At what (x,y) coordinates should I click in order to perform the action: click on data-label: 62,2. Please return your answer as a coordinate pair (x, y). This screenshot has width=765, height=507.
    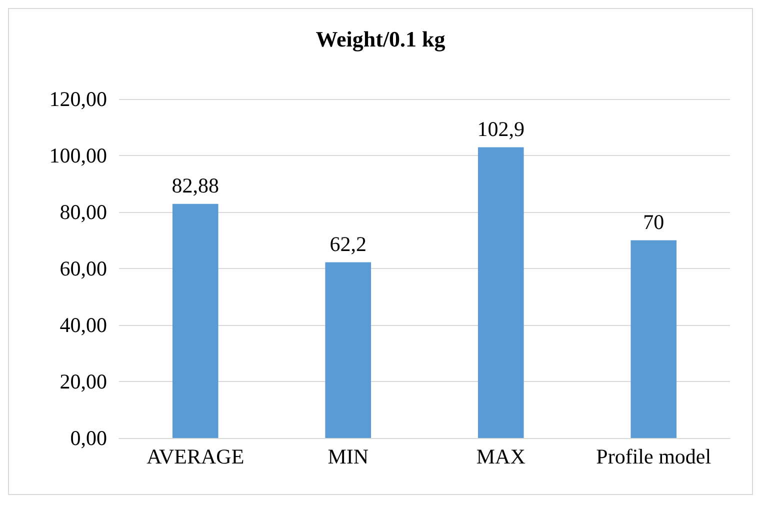
    Looking at the image, I should click on (348, 244).